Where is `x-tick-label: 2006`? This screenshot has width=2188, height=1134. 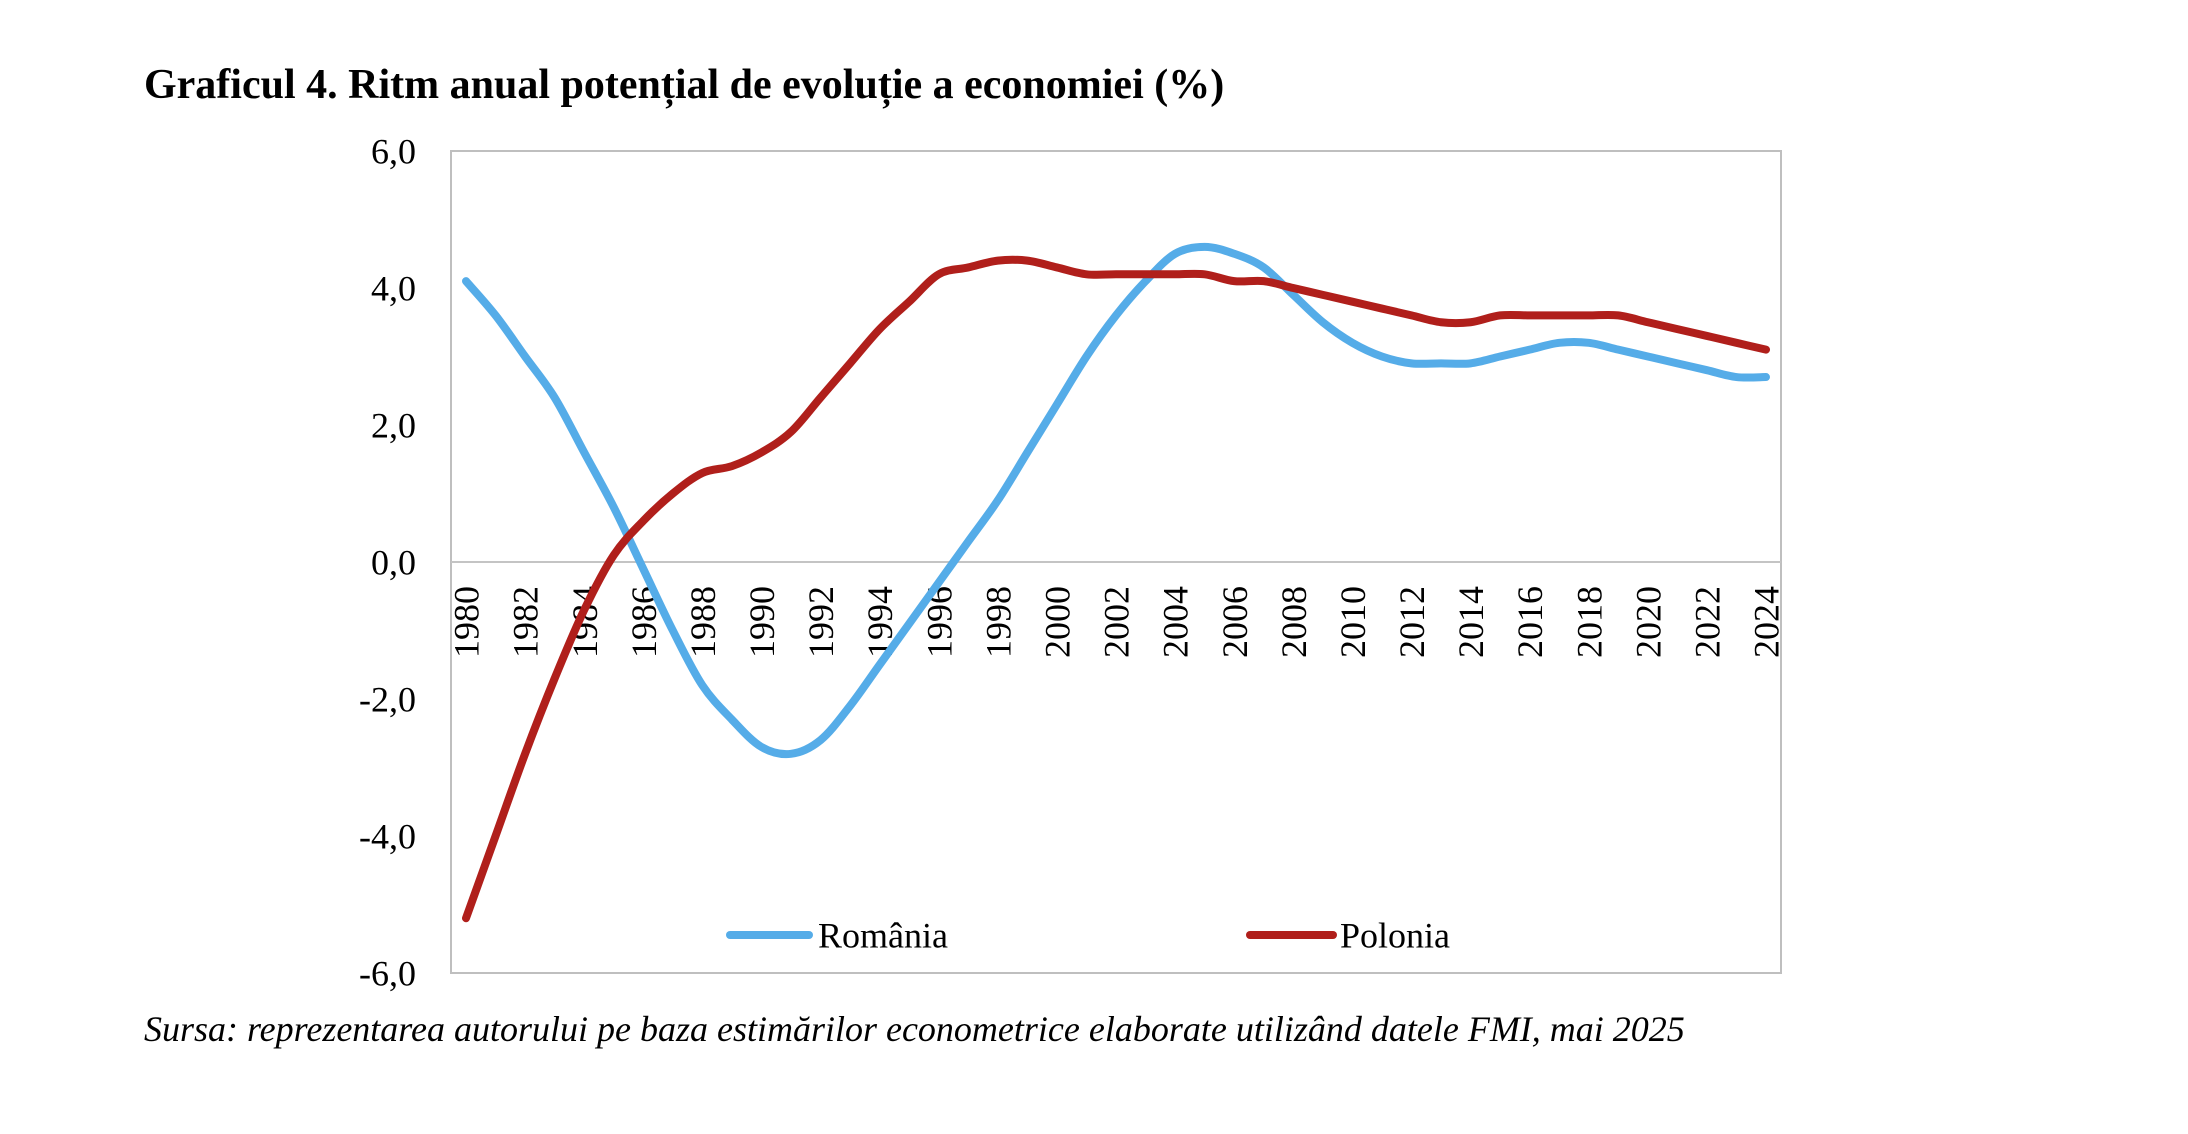
x-tick-label: 2006 is located at coordinates (1235, 622).